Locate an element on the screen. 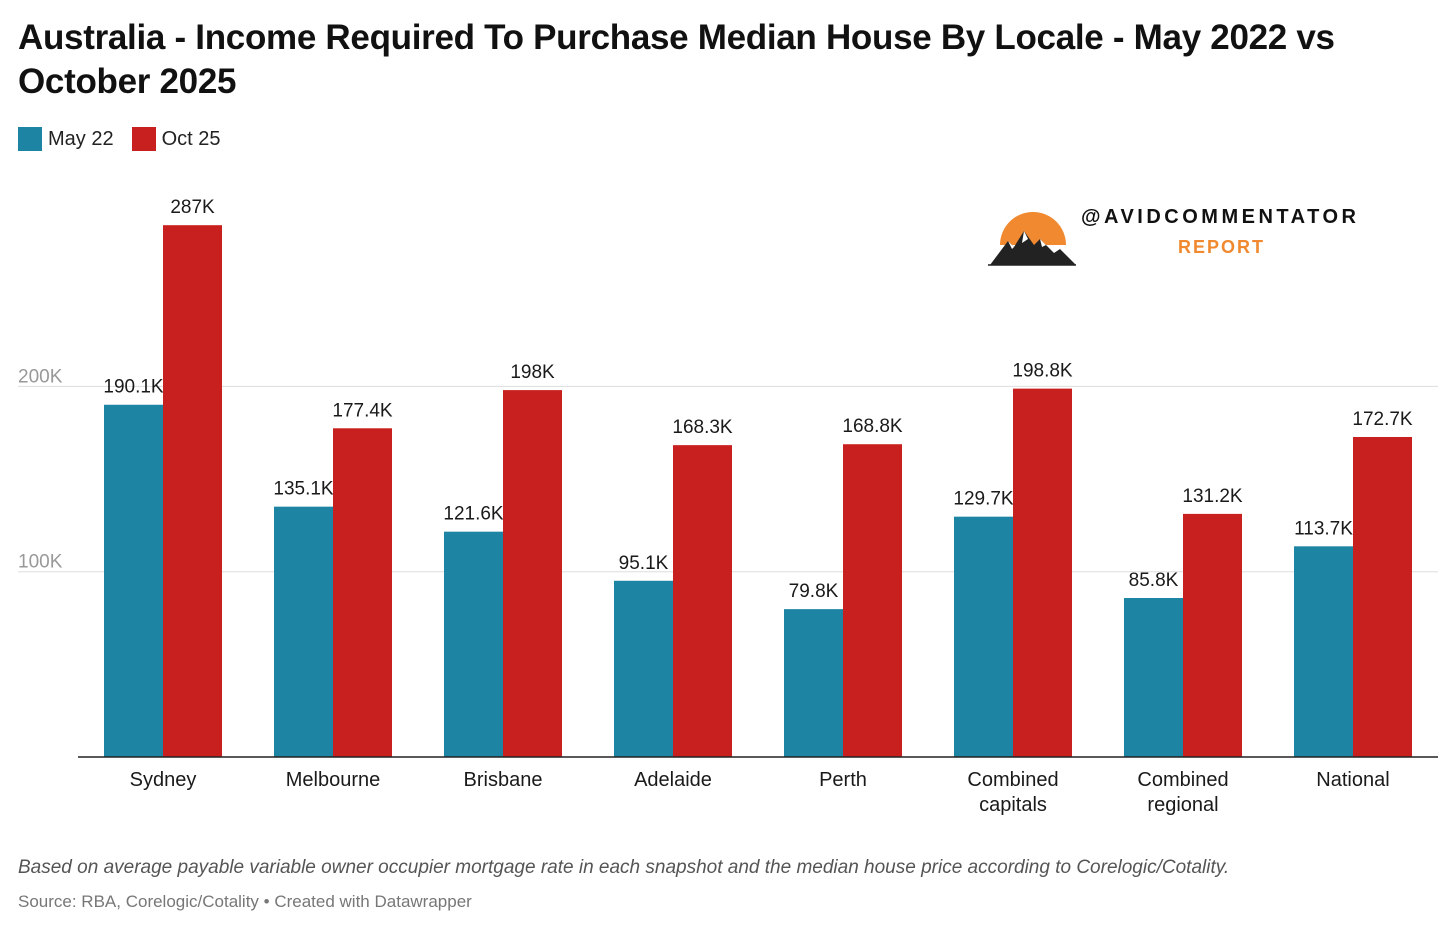 The width and height of the screenshot is (1456, 932). legend-swatch-oct25 is located at coordinates (143, 139).